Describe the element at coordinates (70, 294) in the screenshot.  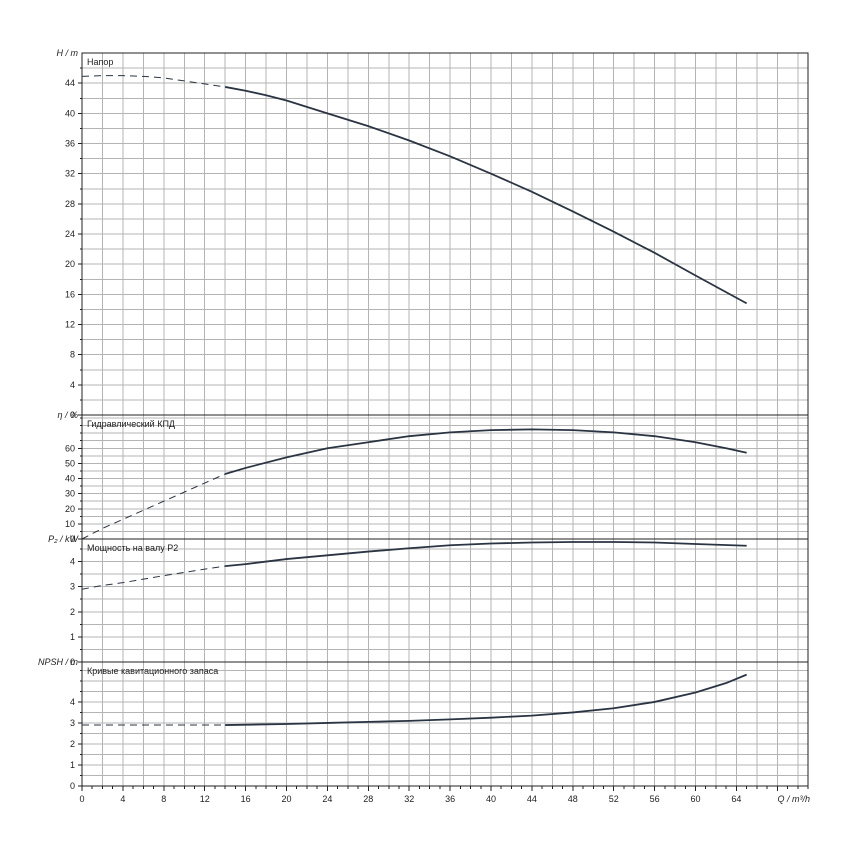
I see `y-tick-label: 16` at that location.